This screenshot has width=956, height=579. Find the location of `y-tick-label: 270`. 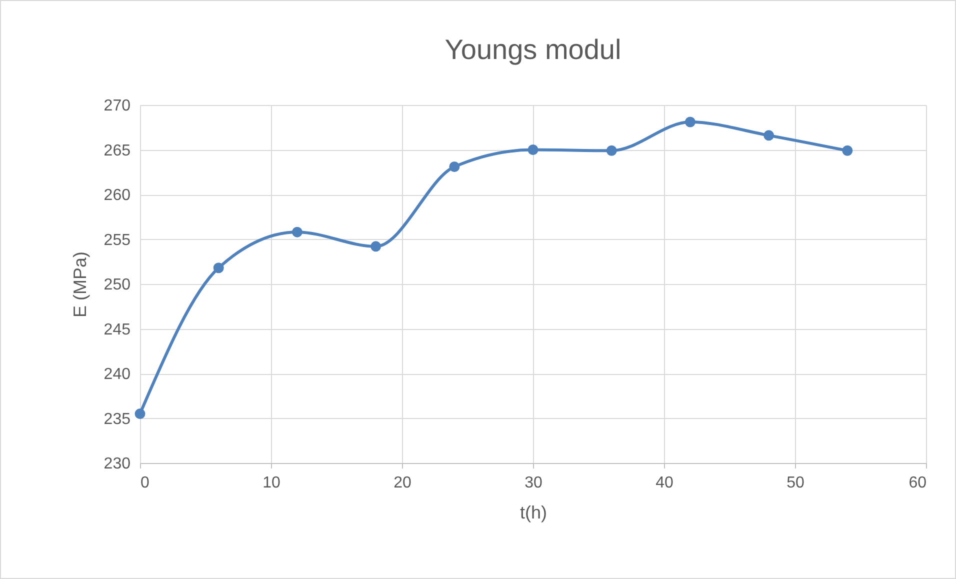

y-tick-label: 270 is located at coordinates (117, 106).